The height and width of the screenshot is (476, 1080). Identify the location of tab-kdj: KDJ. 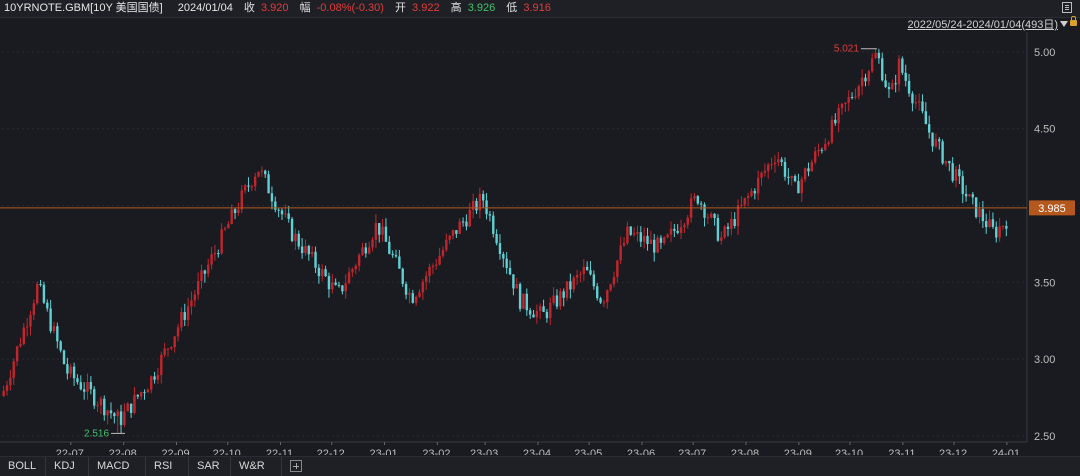
(67, 466).